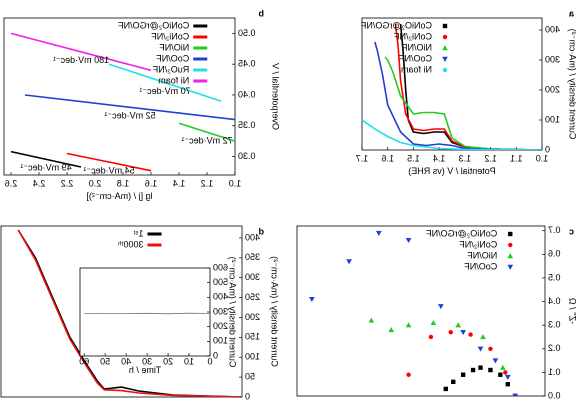 The height and width of the screenshot is (403, 582). What do you see at coordinates (250, 376) in the screenshot?
I see `y-tick-label: 50` at bounding box center [250, 376].